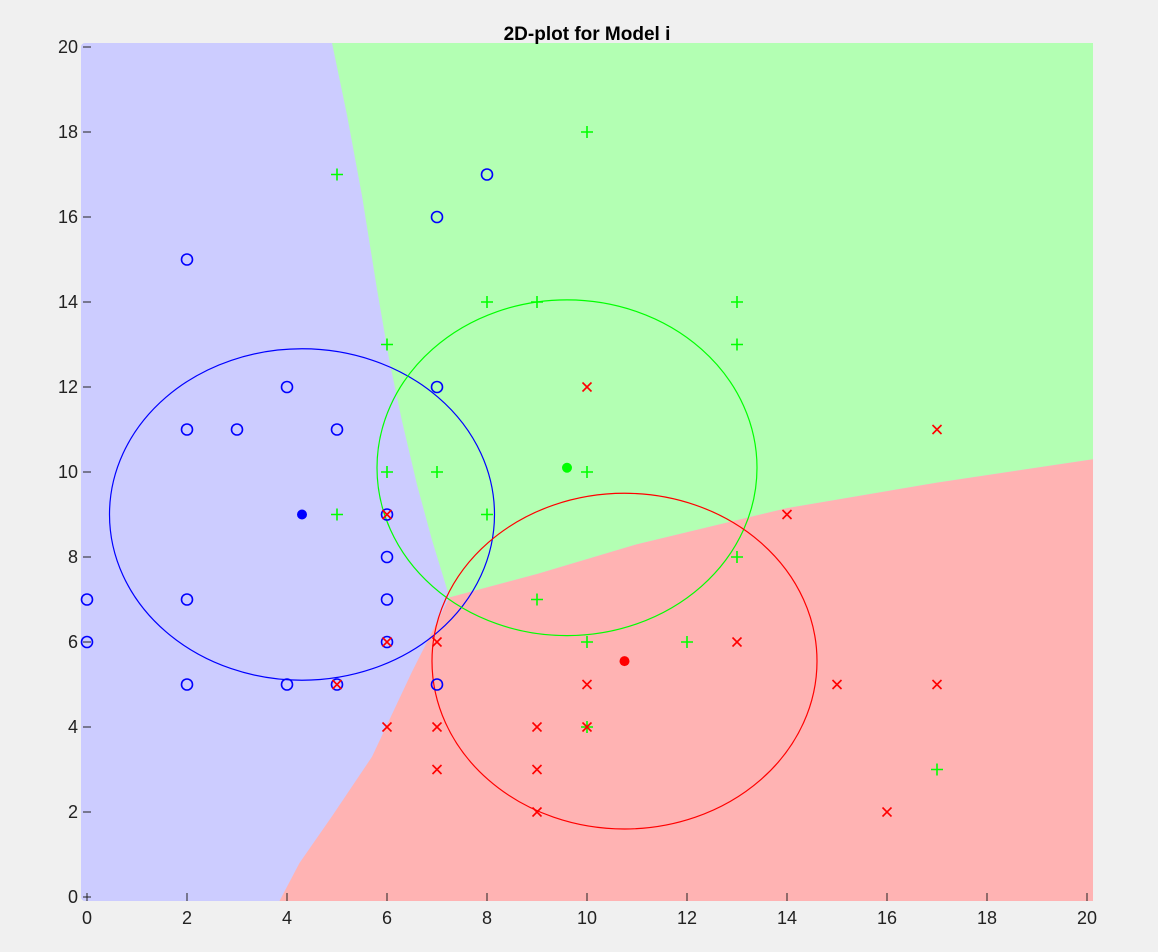  I want to click on x-tick-label: 18, so click(987, 918).